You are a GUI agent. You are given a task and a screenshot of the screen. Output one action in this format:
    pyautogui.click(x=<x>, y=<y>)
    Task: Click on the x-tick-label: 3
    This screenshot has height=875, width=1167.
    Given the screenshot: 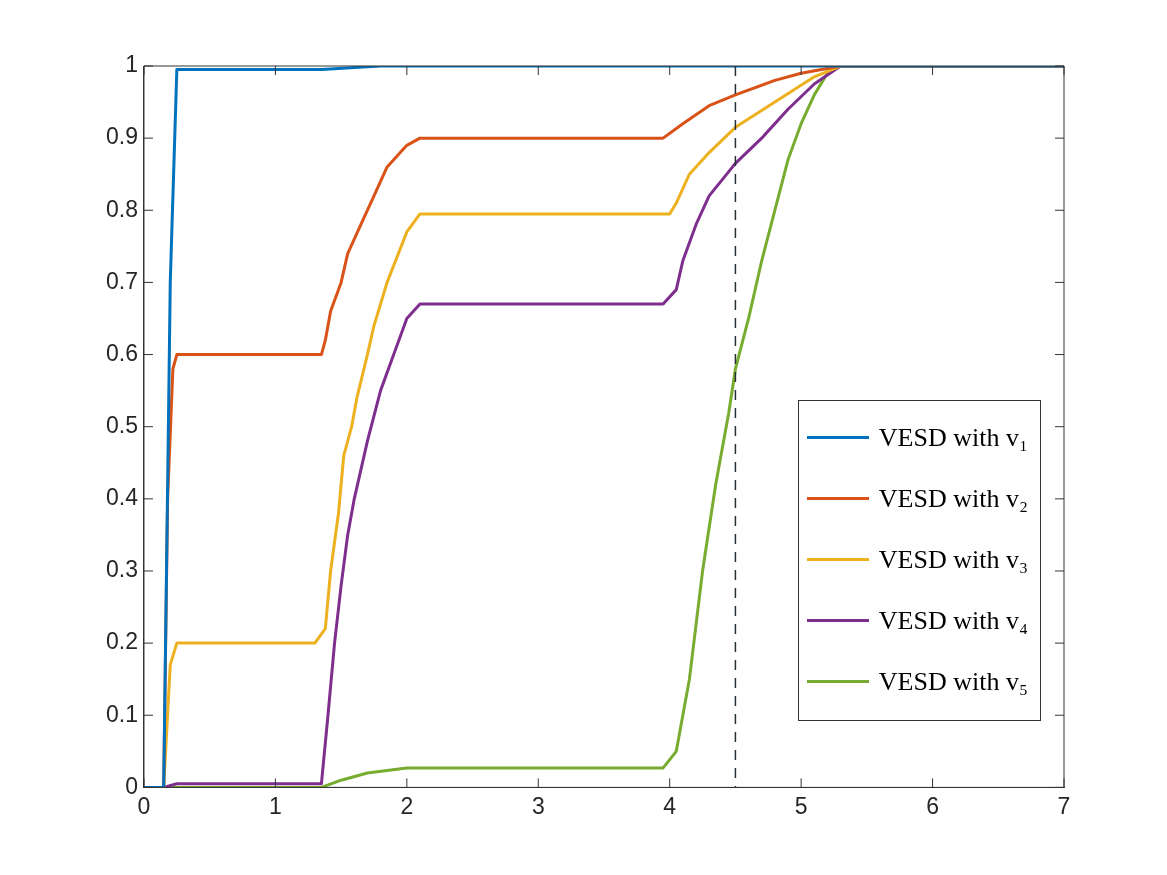 What is the action you would take?
    pyautogui.click(x=538, y=805)
    